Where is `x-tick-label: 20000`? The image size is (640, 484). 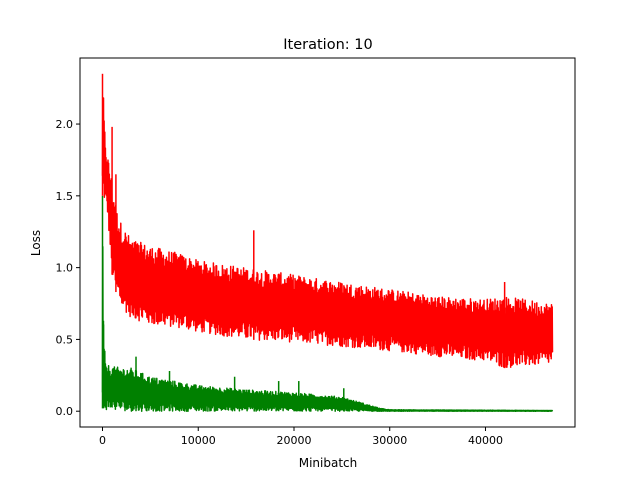
x-tick-label: 20000 is located at coordinates (293, 440).